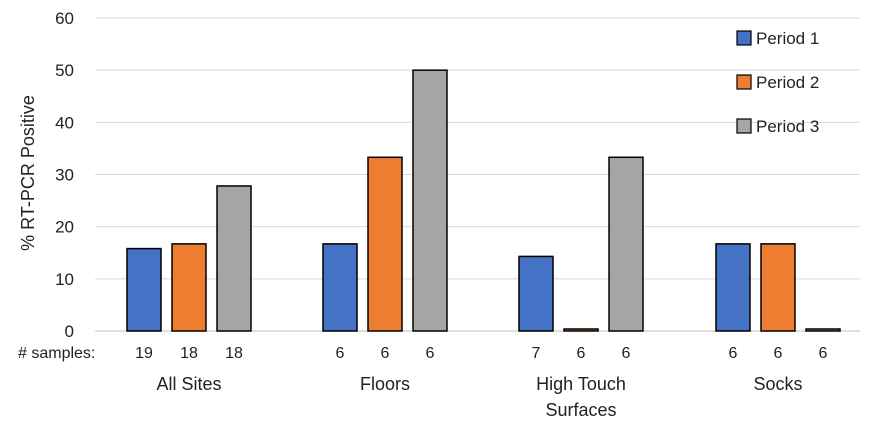 The height and width of the screenshot is (425, 879). I want to click on y-tick-label: 0, so click(69, 331).